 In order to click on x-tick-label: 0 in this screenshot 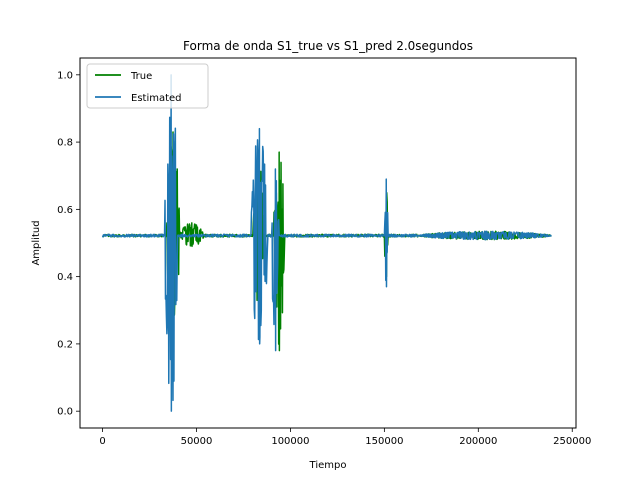, I will do `click(102, 441)`.